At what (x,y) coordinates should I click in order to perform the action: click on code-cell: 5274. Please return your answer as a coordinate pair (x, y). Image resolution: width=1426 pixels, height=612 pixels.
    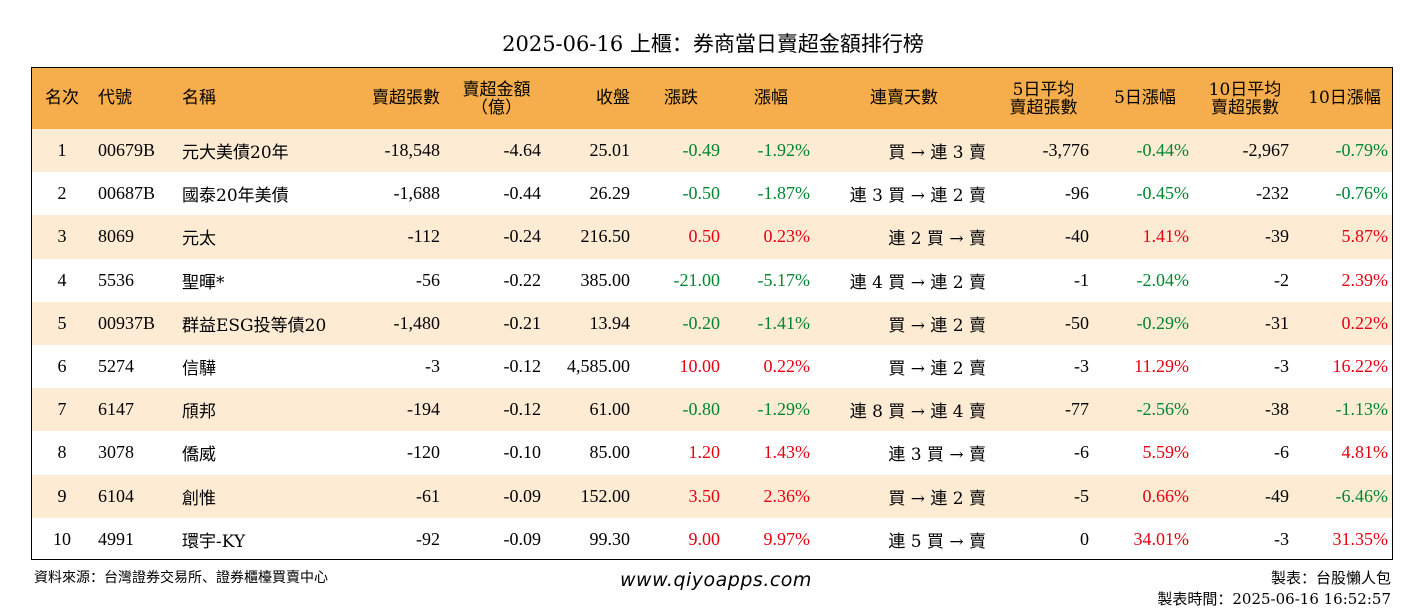
    Looking at the image, I should click on (116, 366).